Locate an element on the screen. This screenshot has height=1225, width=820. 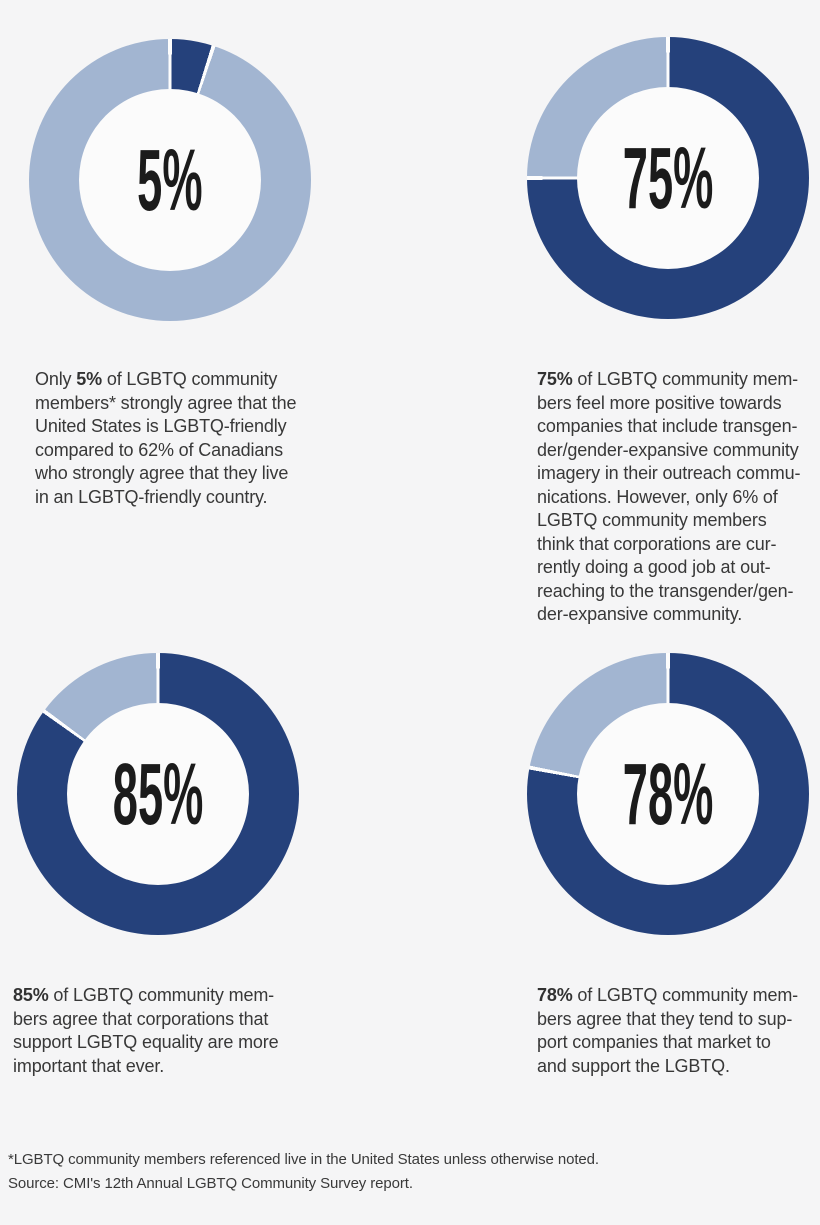
stat-value: 78% is located at coordinates (555, 995).